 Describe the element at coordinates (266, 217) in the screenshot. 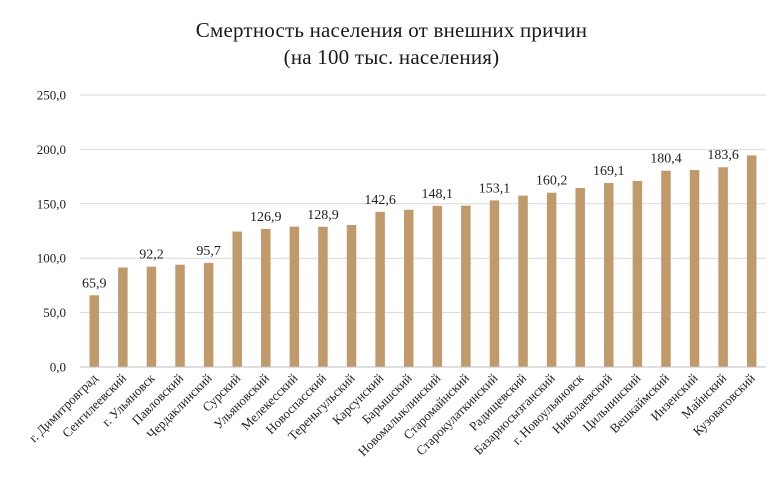

I see `data-label: 126,9` at that location.